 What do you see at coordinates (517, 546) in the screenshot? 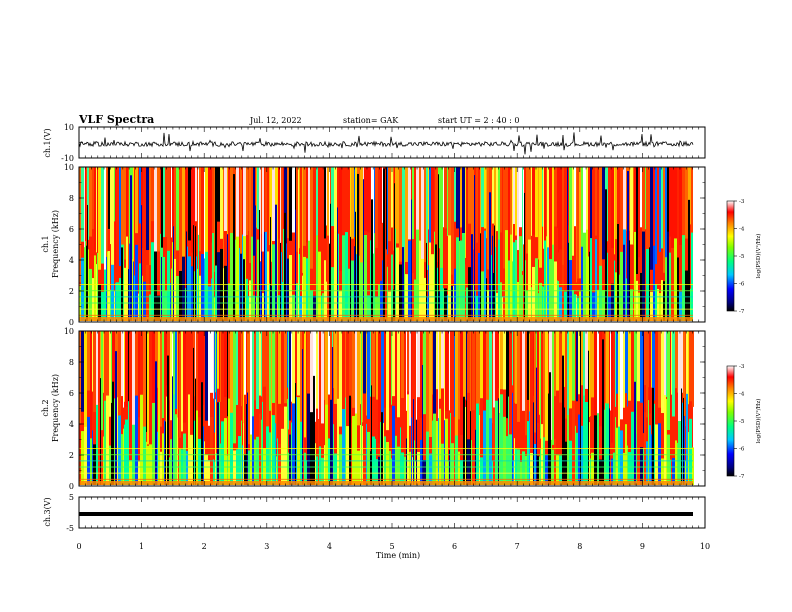
I see `xtick-label: 7` at bounding box center [517, 546].